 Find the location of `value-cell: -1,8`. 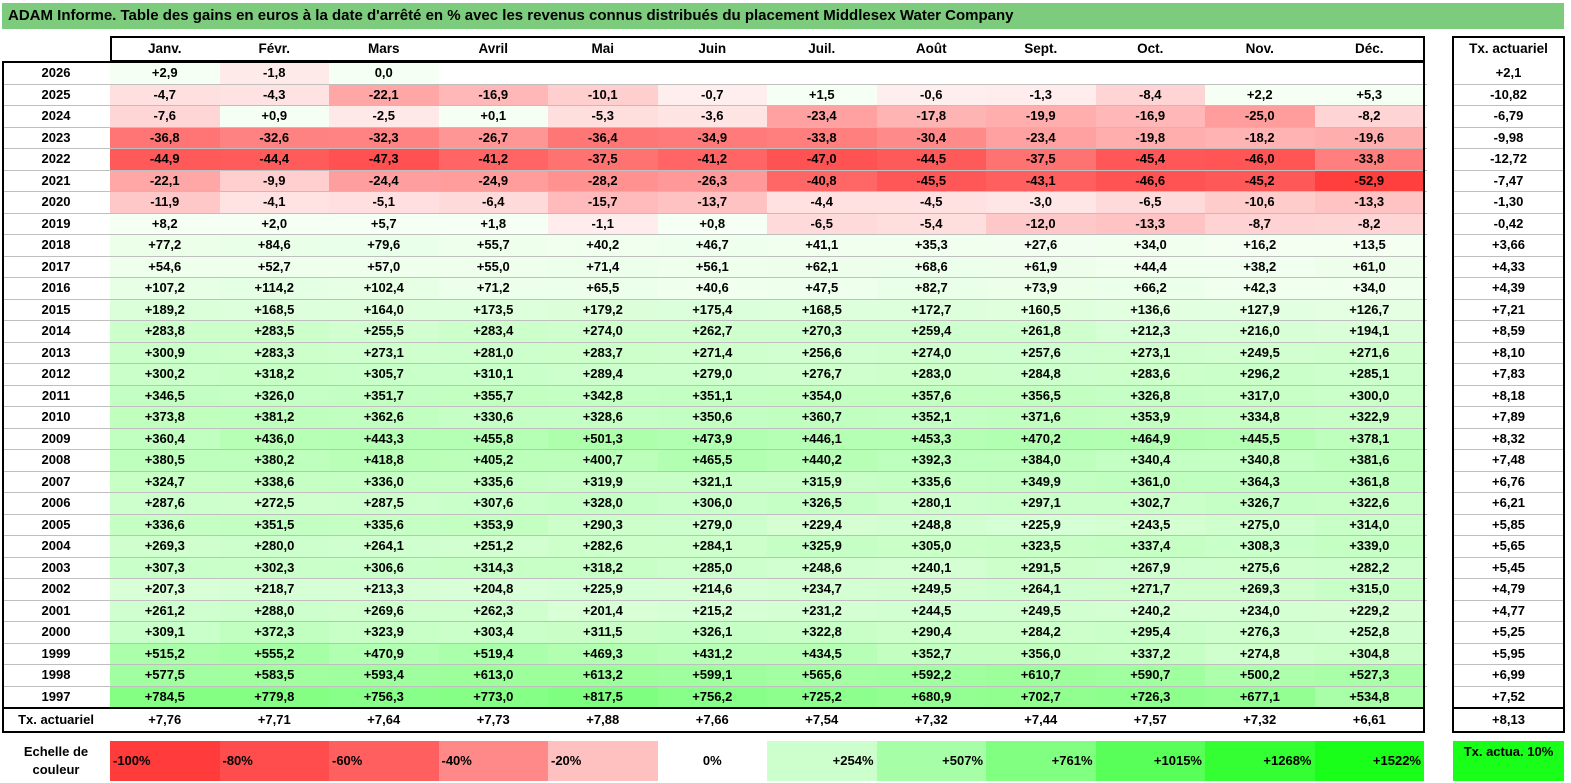

value-cell: -1,8 is located at coordinates (274, 73).